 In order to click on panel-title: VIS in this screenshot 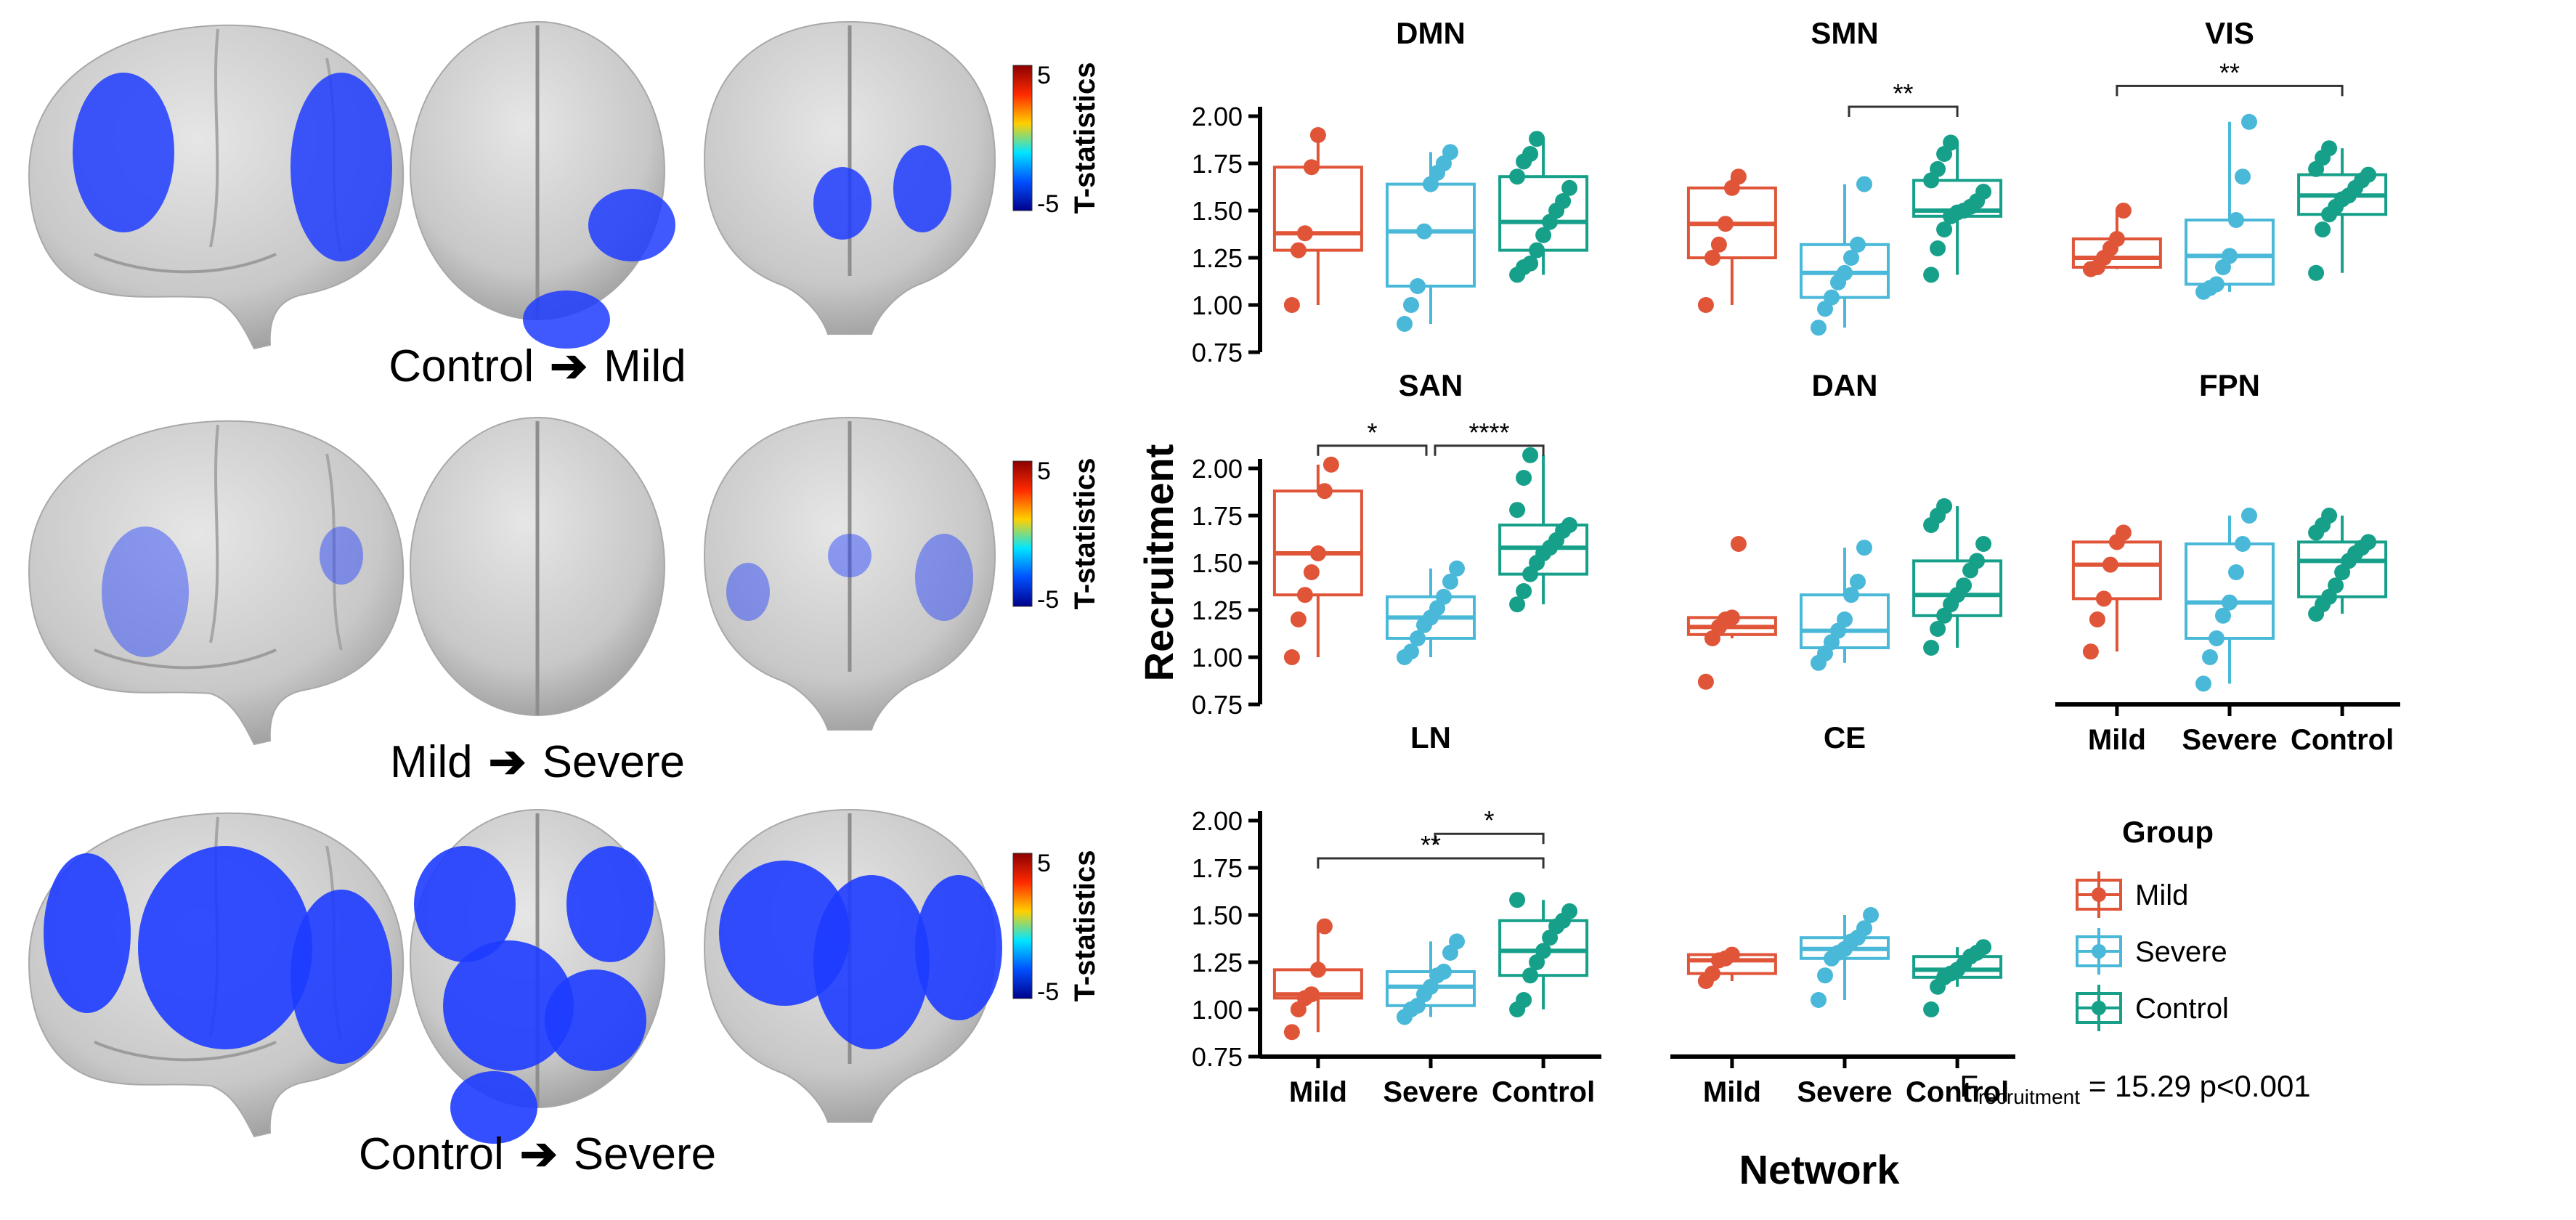, I will do `click(2229, 33)`.